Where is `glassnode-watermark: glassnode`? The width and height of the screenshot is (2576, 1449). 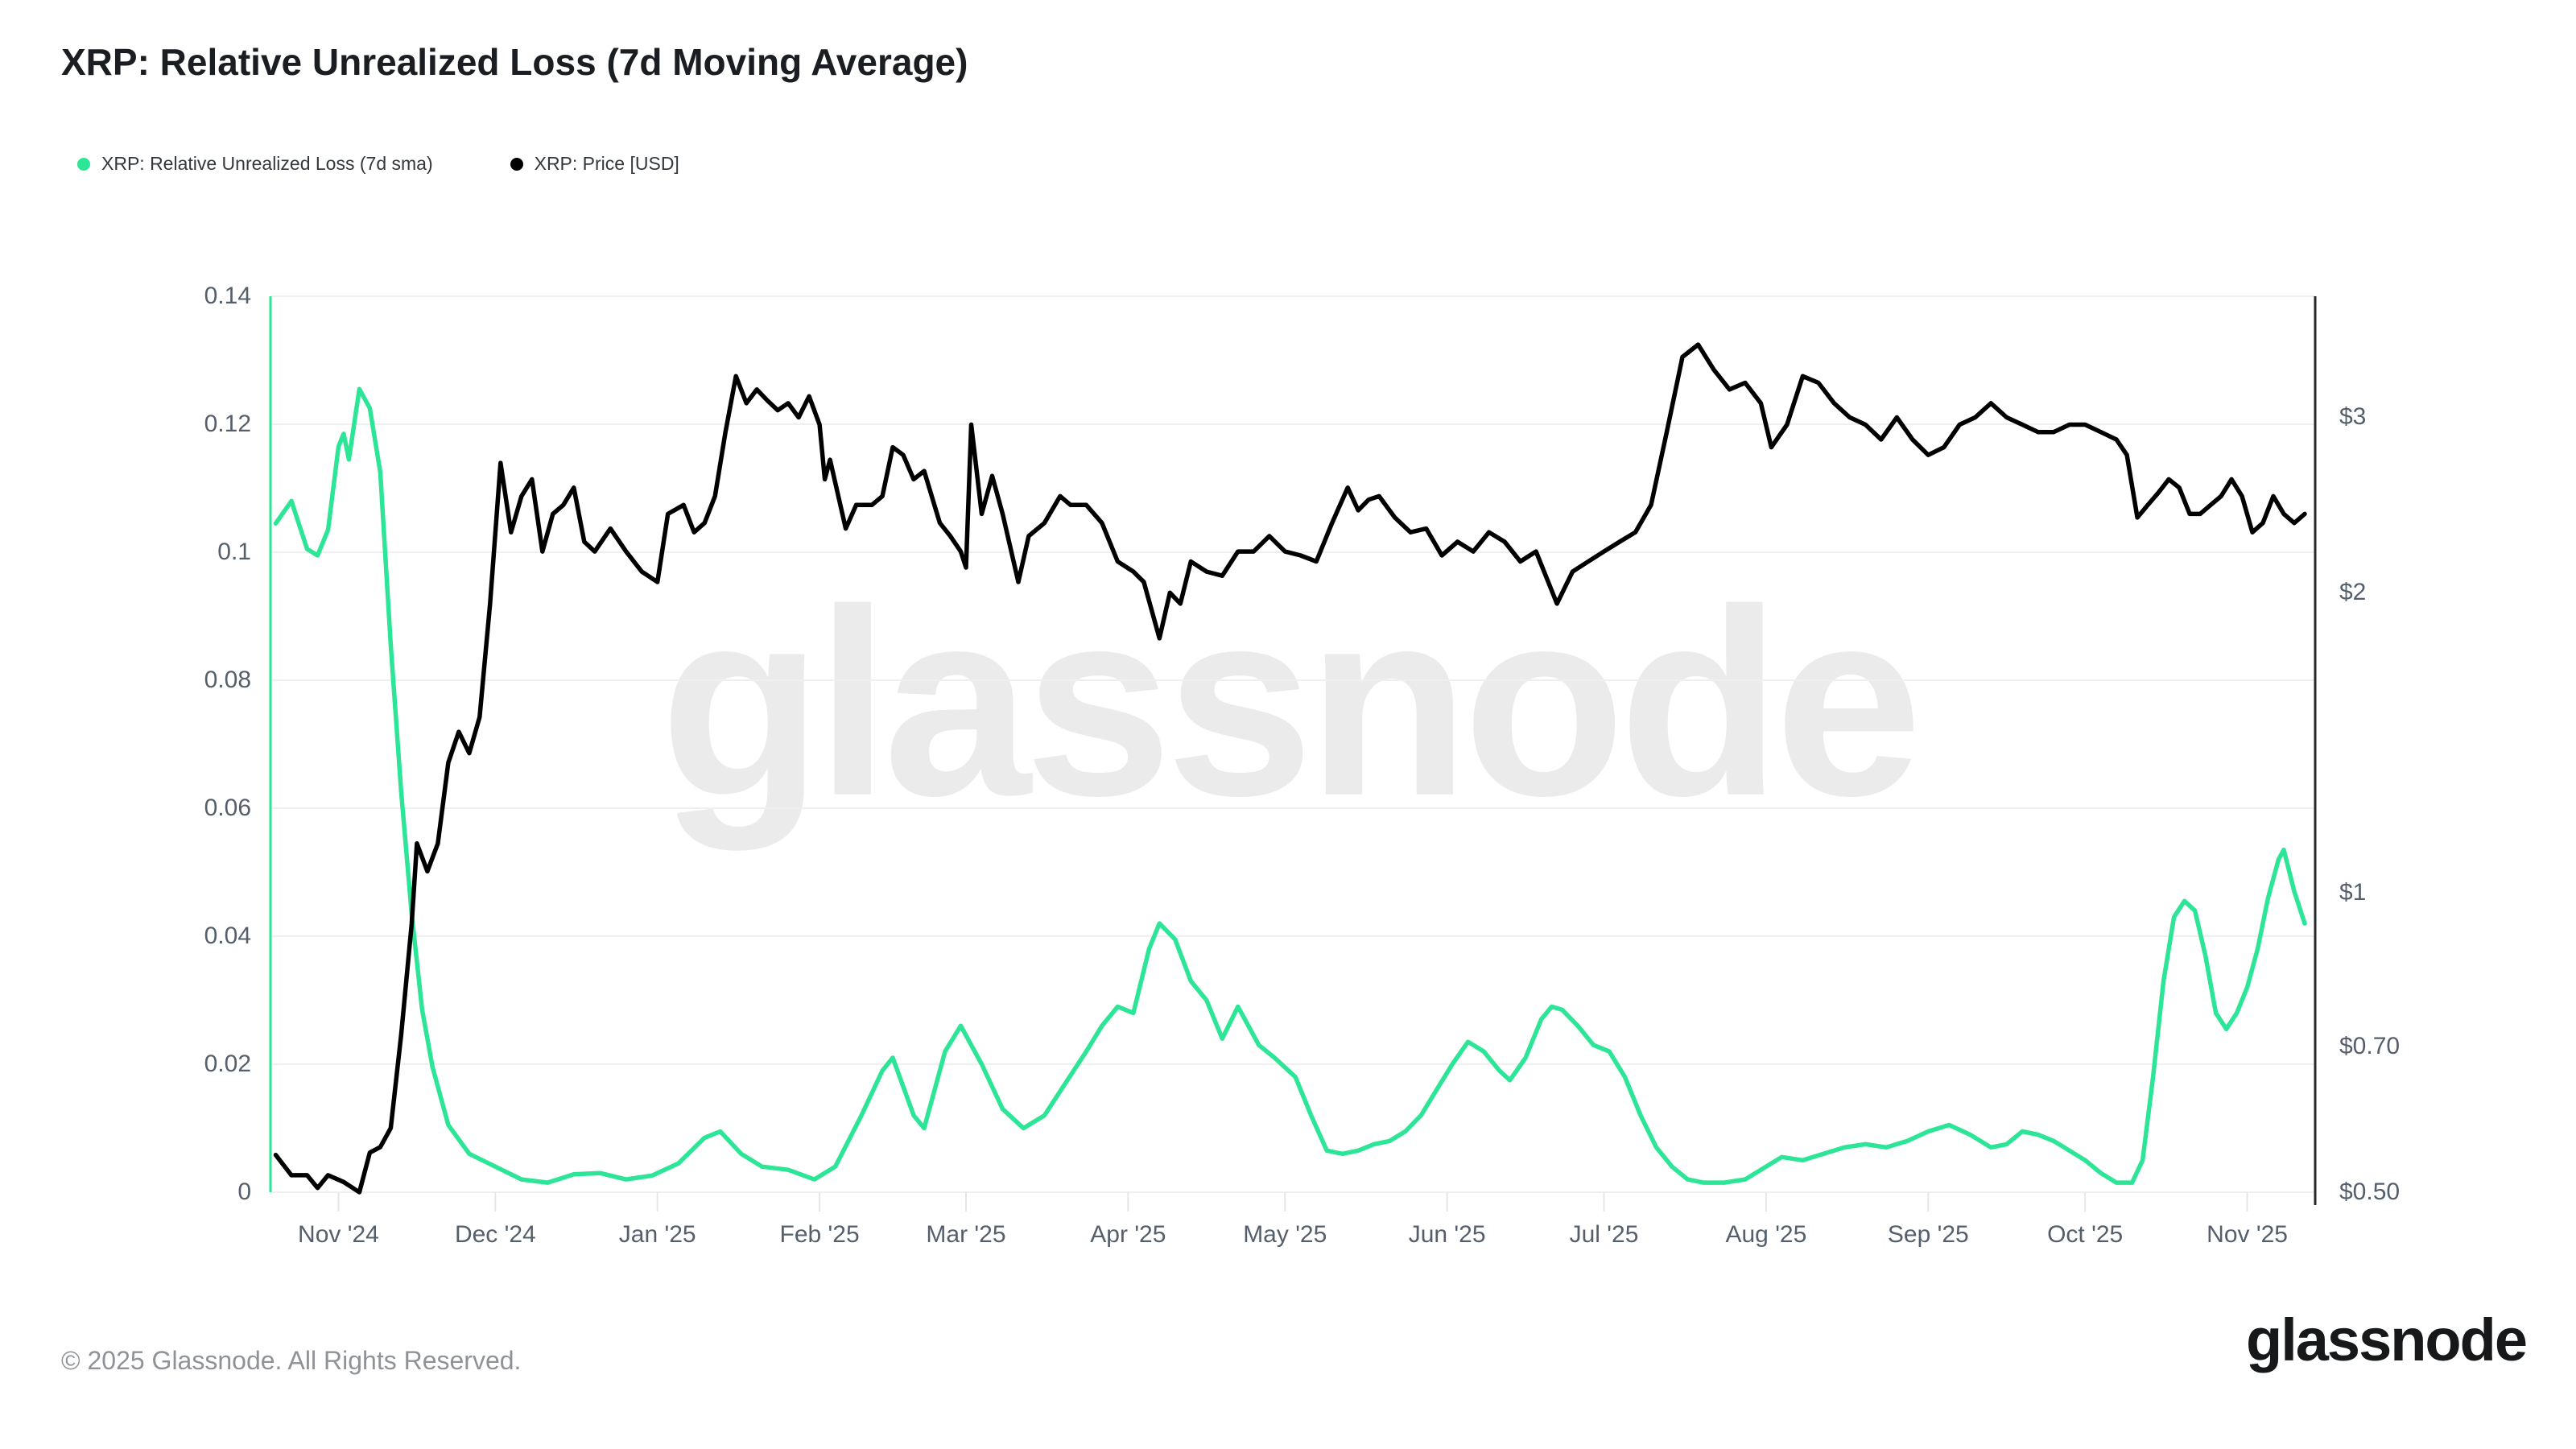 glassnode-watermark: glassnode is located at coordinates (1290, 702).